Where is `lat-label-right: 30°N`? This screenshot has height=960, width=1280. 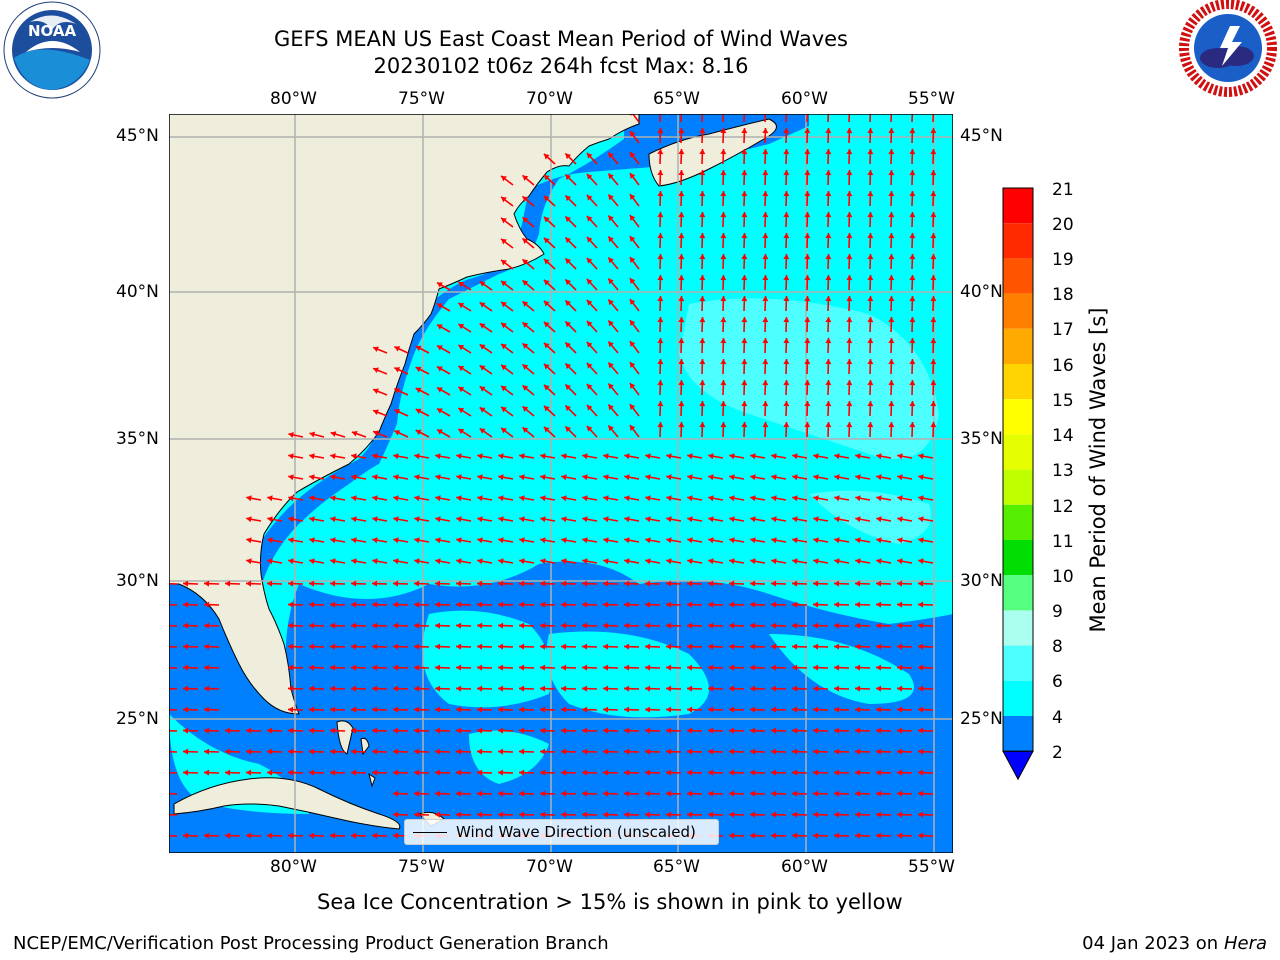 lat-label-right: 30°N is located at coordinates (981, 581).